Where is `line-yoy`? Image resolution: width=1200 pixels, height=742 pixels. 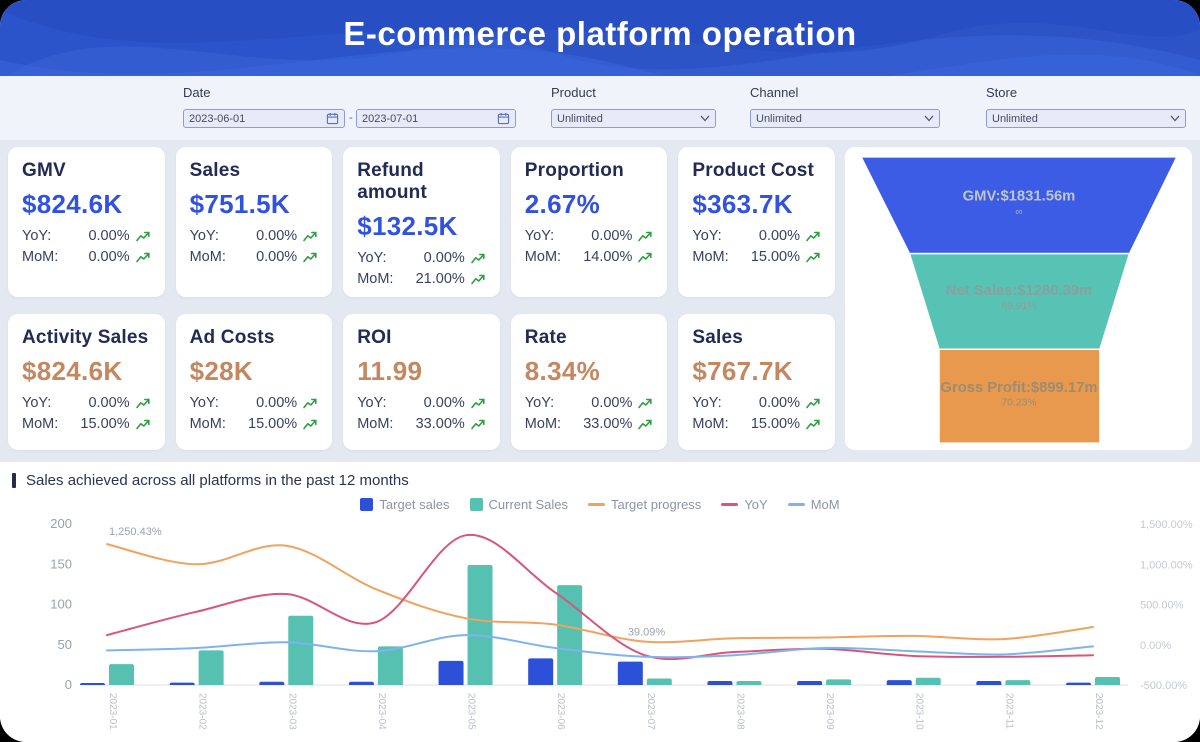
line-yoy is located at coordinates (600, 597).